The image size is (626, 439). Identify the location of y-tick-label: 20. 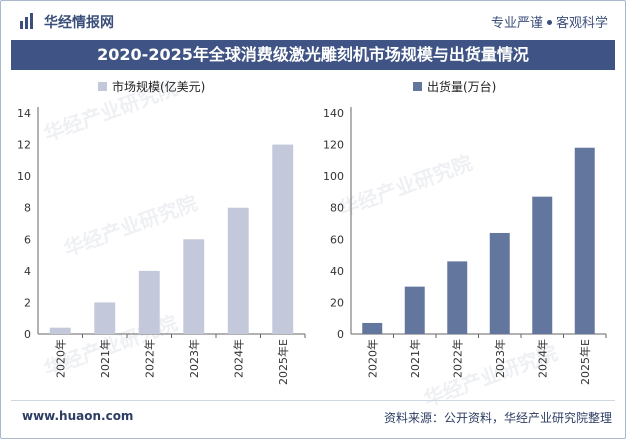
(337, 302).